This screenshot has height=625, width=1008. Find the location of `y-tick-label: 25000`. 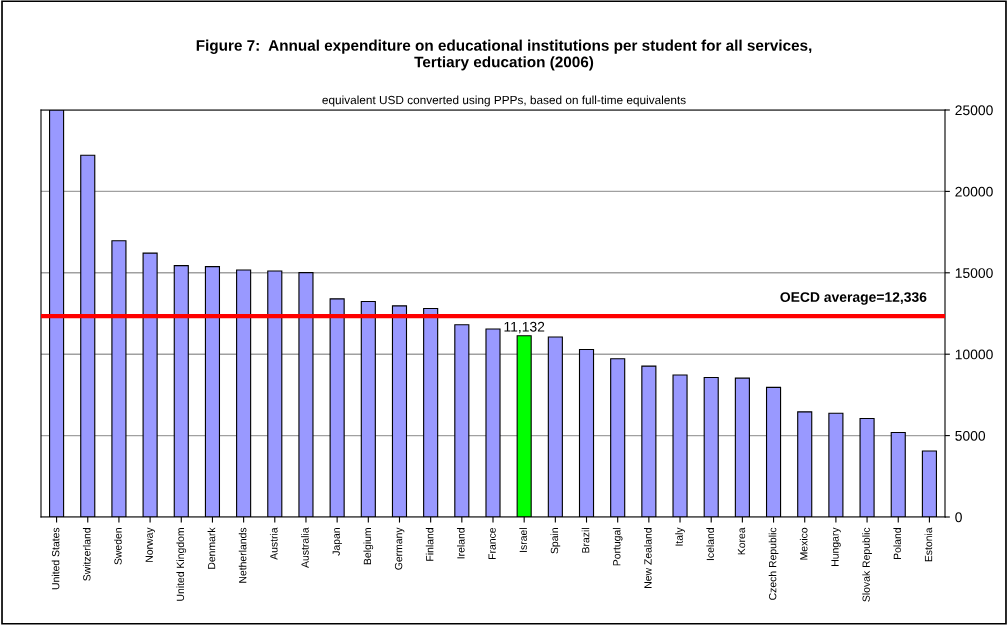

y-tick-label: 25000 is located at coordinates (974, 110).